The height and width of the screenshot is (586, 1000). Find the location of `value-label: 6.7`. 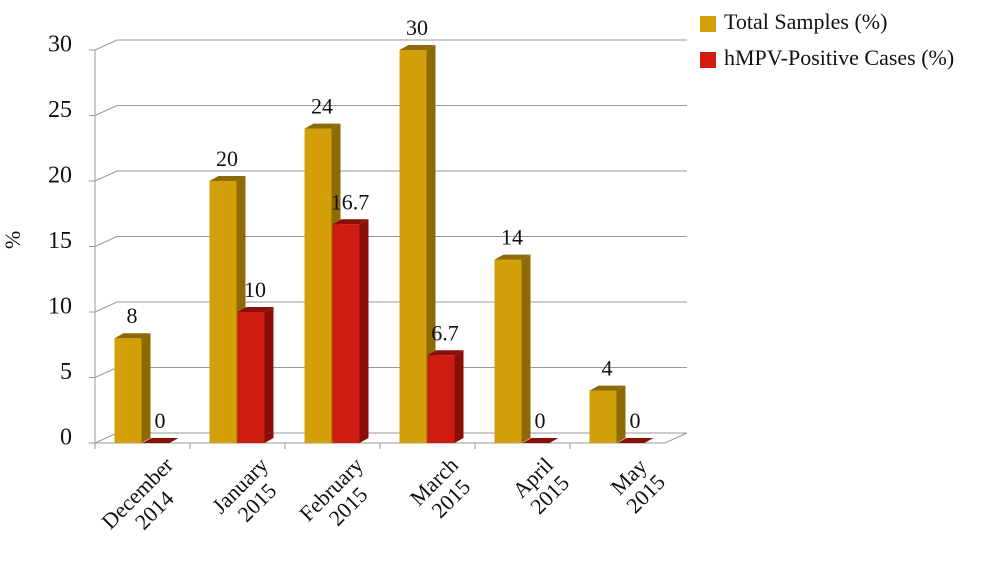

value-label: 6.7 is located at coordinates (445, 332).